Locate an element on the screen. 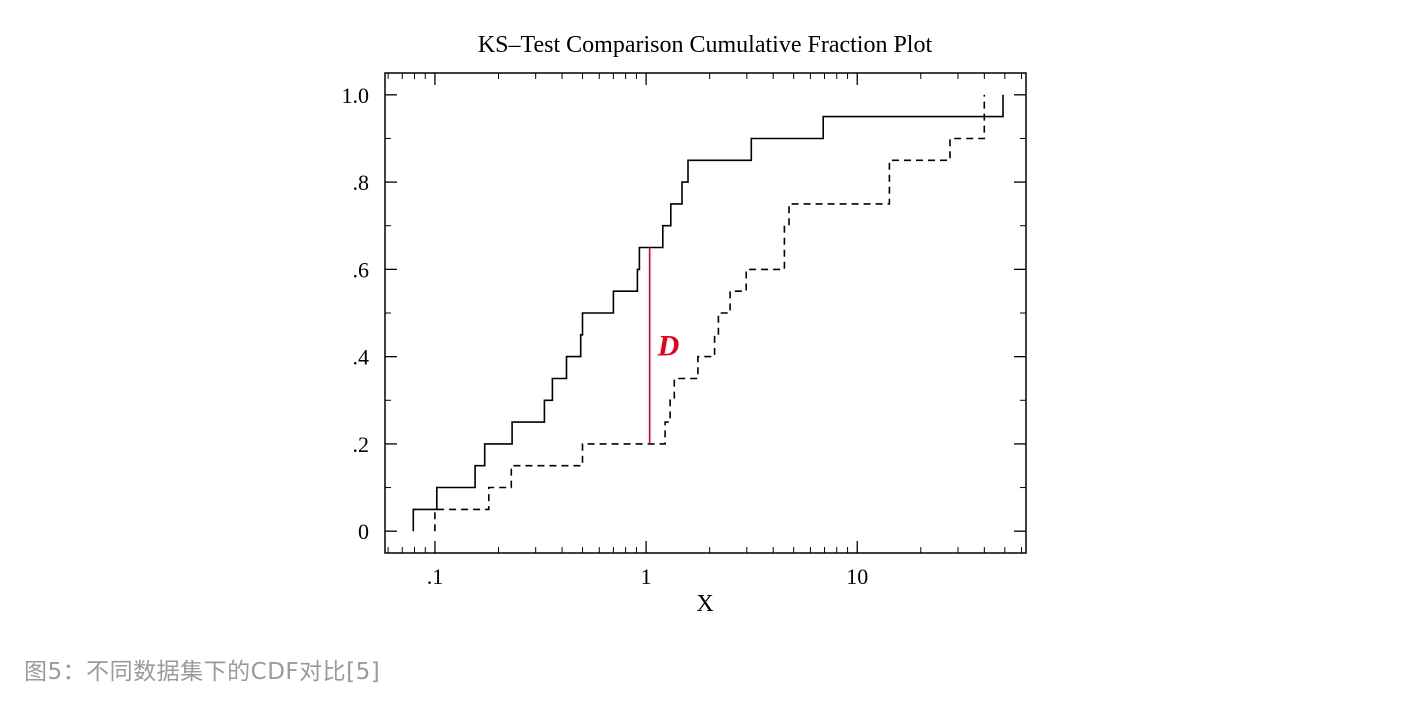  d-statistic-label: D is located at coordinates (668, 346).